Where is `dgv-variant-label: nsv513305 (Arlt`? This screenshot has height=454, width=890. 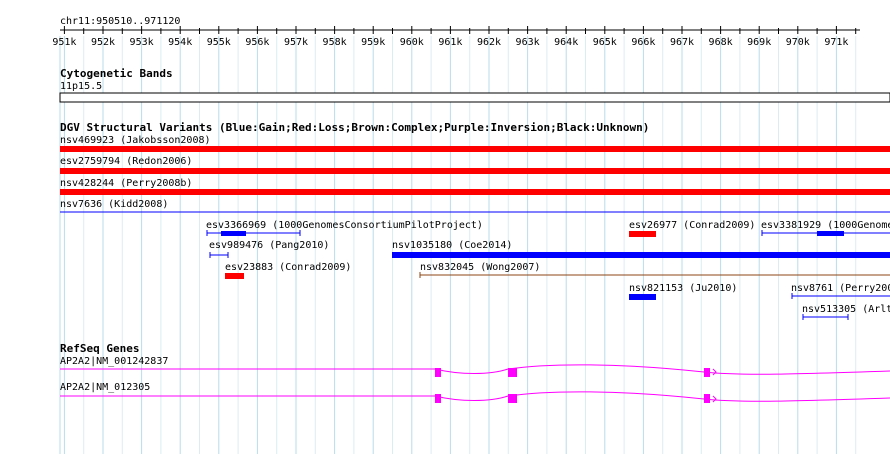
dgv-variant-label: nsv513305 (Arlt is located at coordinates (846, 309).